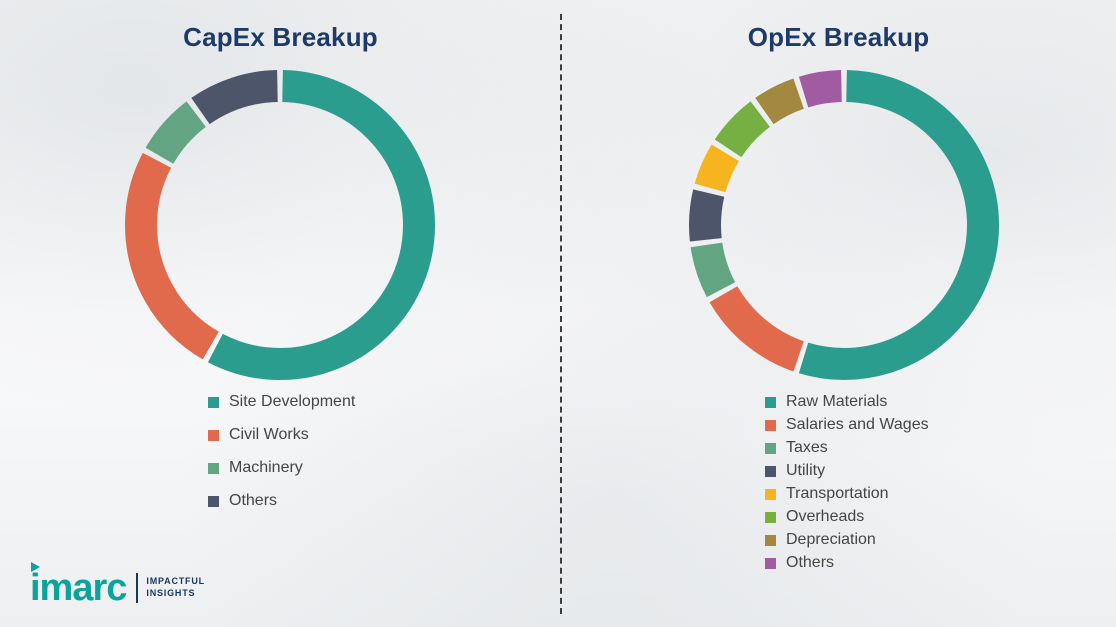 This screenshot has width=1116, height=627. Describe the element at coordinates (213, 435) in the screenshot. I see `legend-swatch-civil-works` at that location.